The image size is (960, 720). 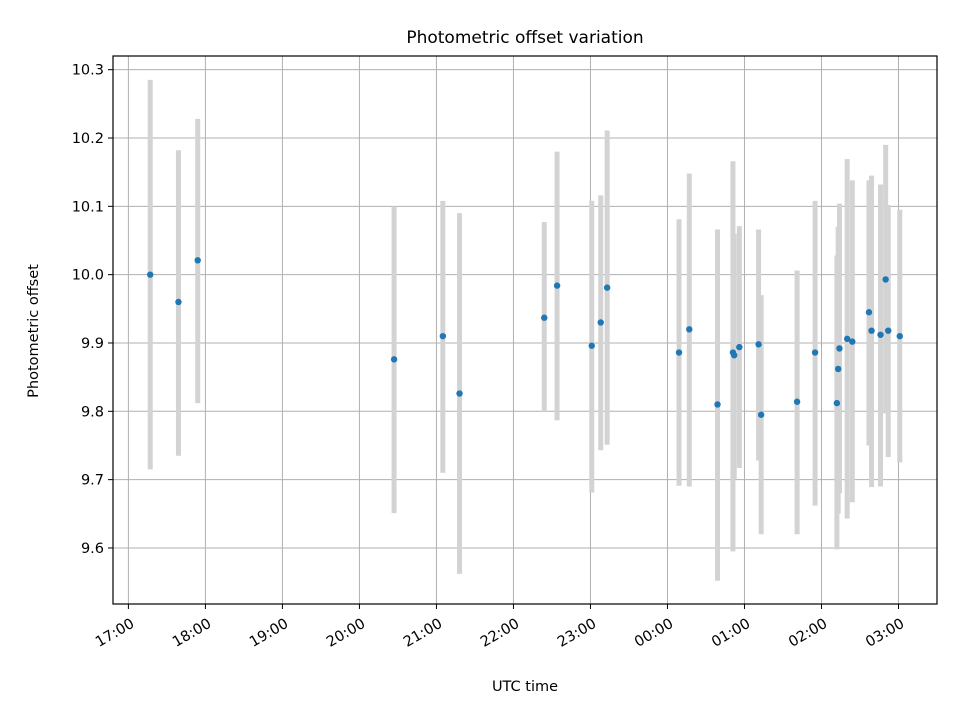 What do you see at coordinates (88, 207) in the screenshot?
I see `y-tick-label: 10.1` at bounding box center [88, 207].